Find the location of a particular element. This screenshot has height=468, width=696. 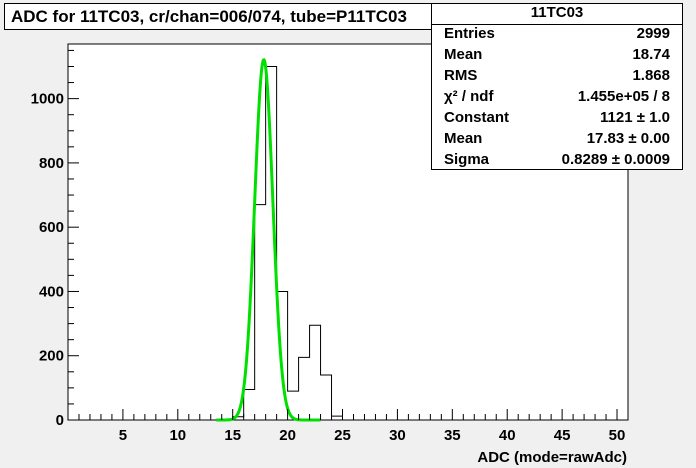

stats-value: 0.8289 ± 0.0009 is located at coordinates (615, 159).